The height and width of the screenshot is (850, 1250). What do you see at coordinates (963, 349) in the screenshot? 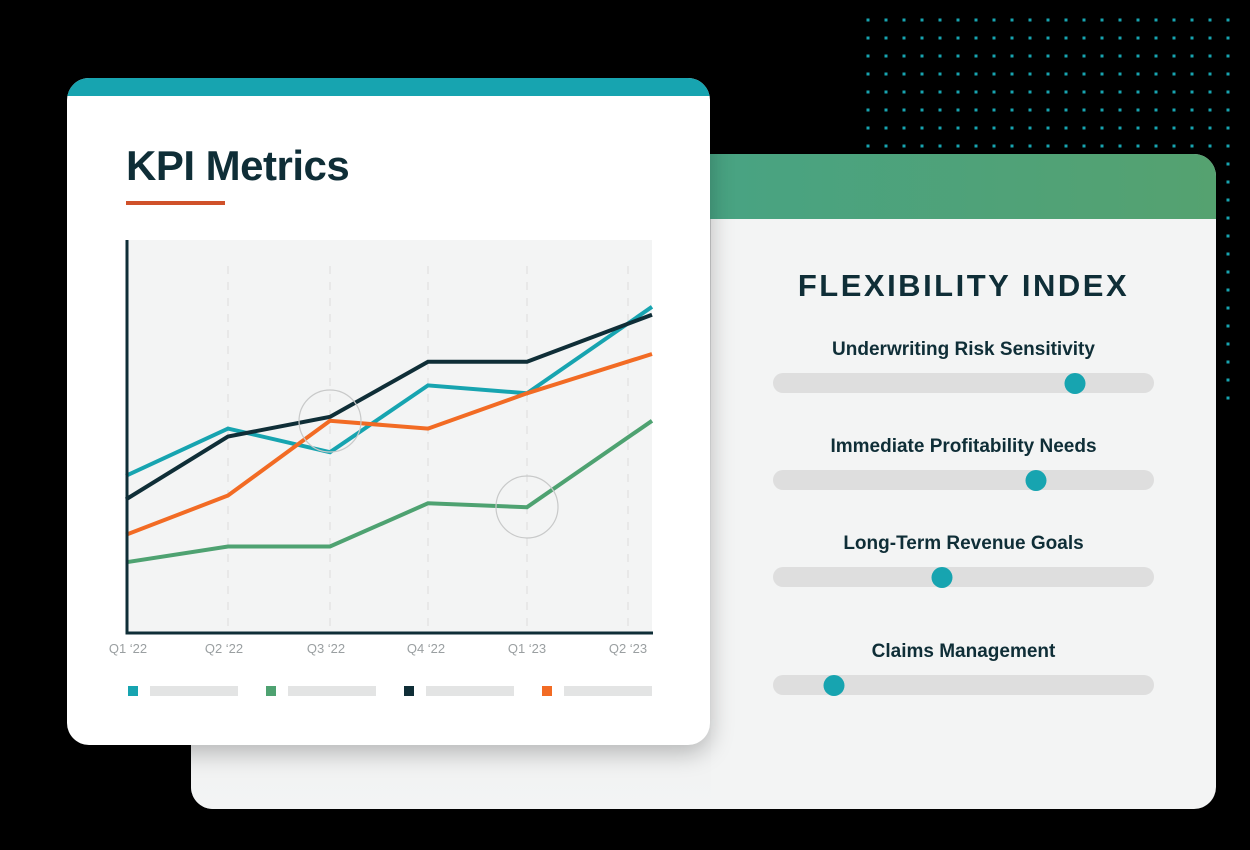
I see `slider-label: Underwriting Risk Sensitivity` at bounding box center [963, 349].